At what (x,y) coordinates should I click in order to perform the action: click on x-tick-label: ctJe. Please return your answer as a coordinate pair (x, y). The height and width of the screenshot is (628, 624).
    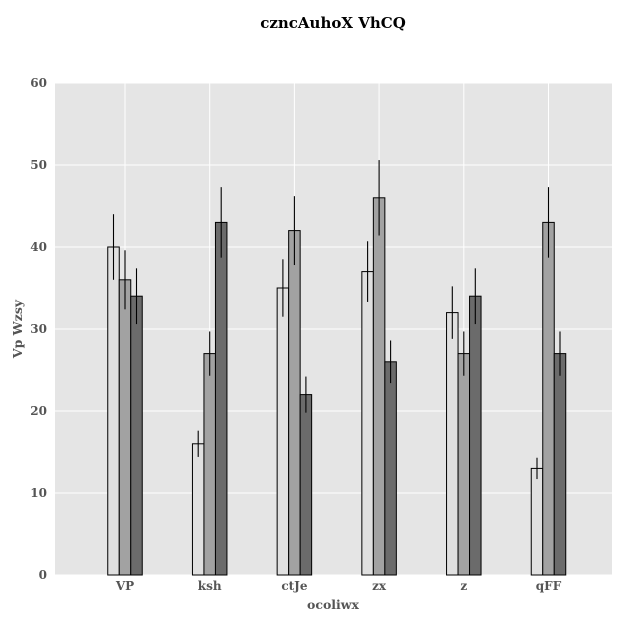
    Looking at the image, I should click on (294, 586).